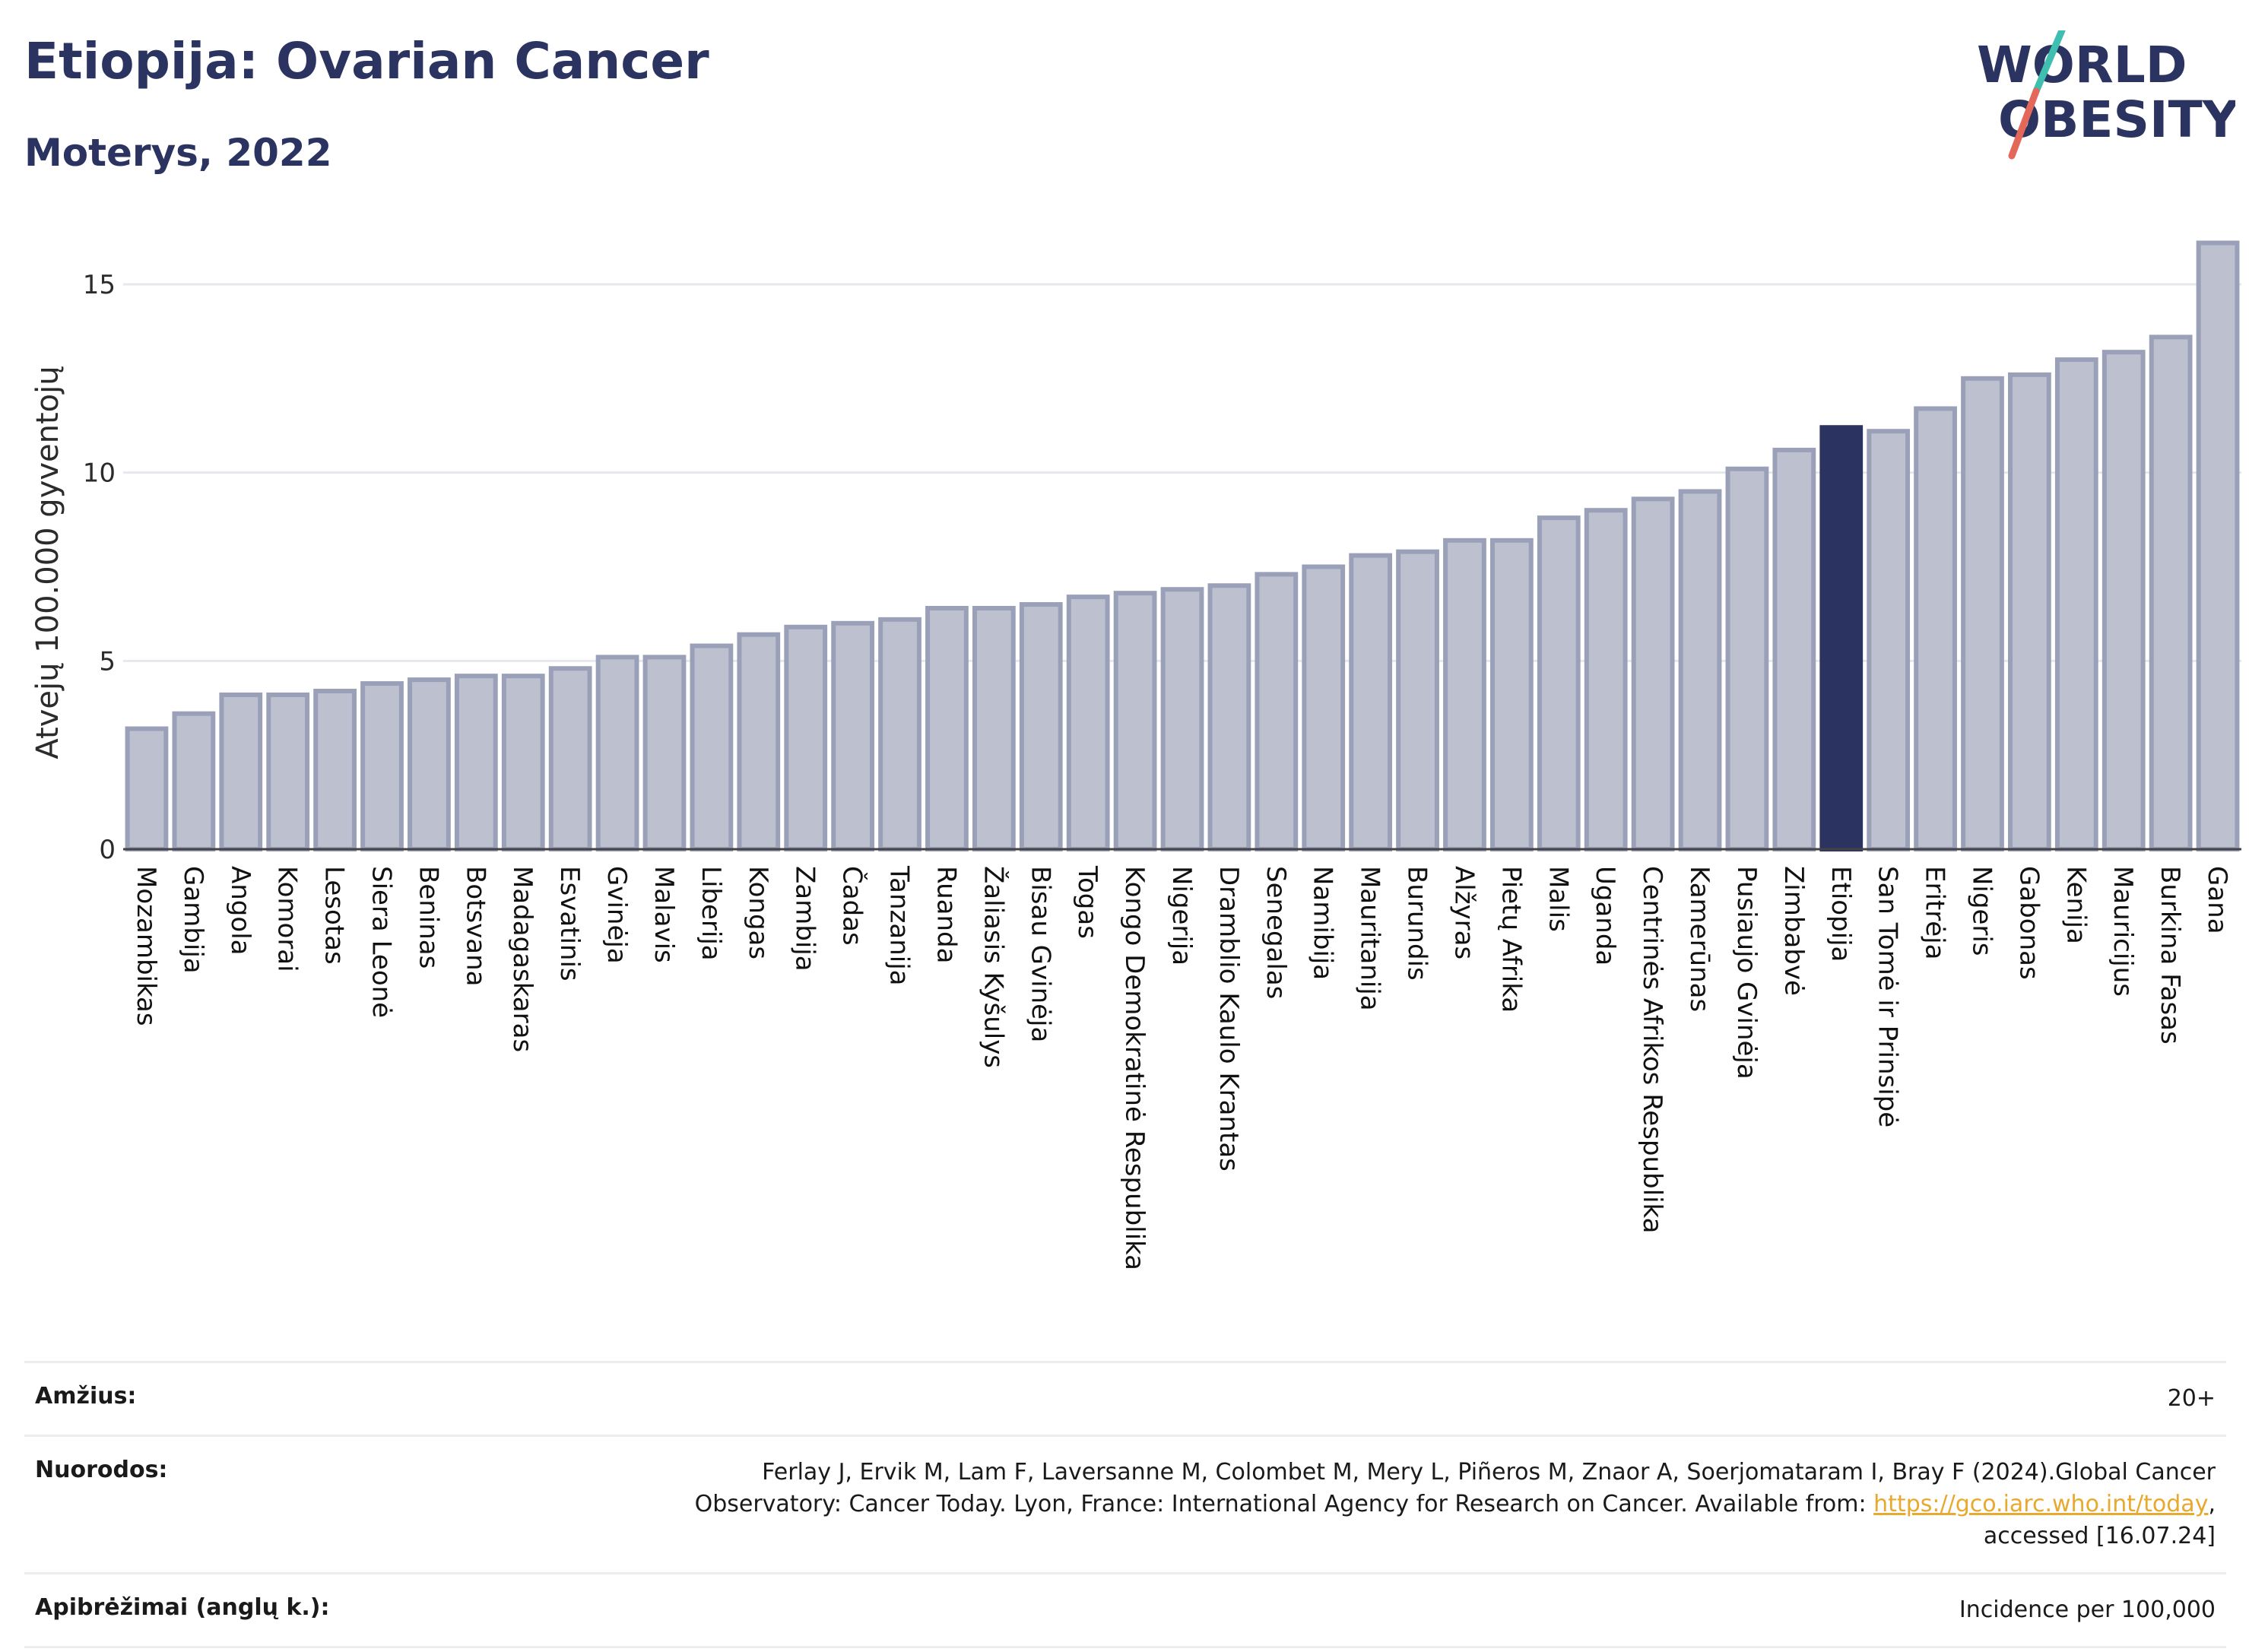  What do you see at coordinates (475, 926) in the screenshot?
I see `x-tick-label: Botsvana` at bounding box center [475, 926].